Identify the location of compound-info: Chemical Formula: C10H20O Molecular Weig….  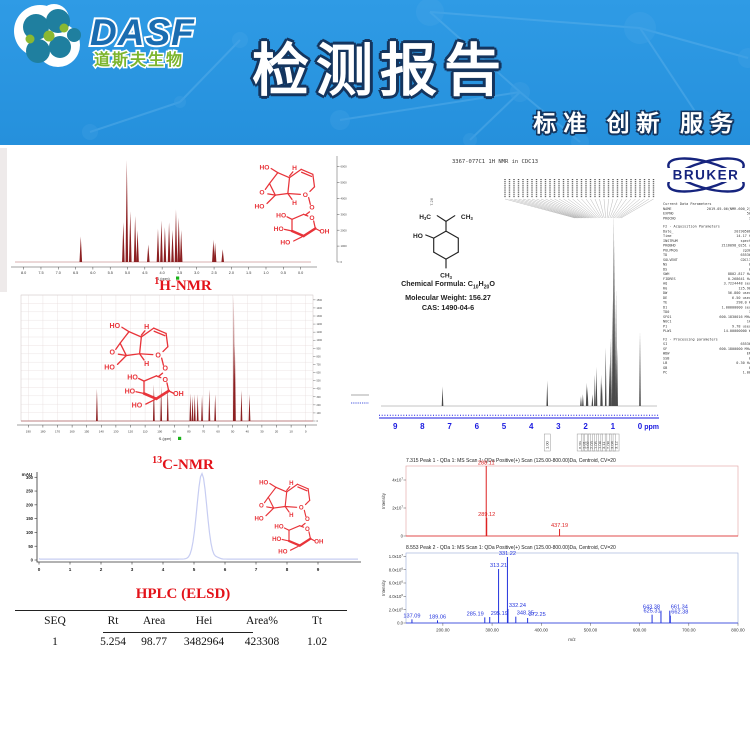
(448, 296).